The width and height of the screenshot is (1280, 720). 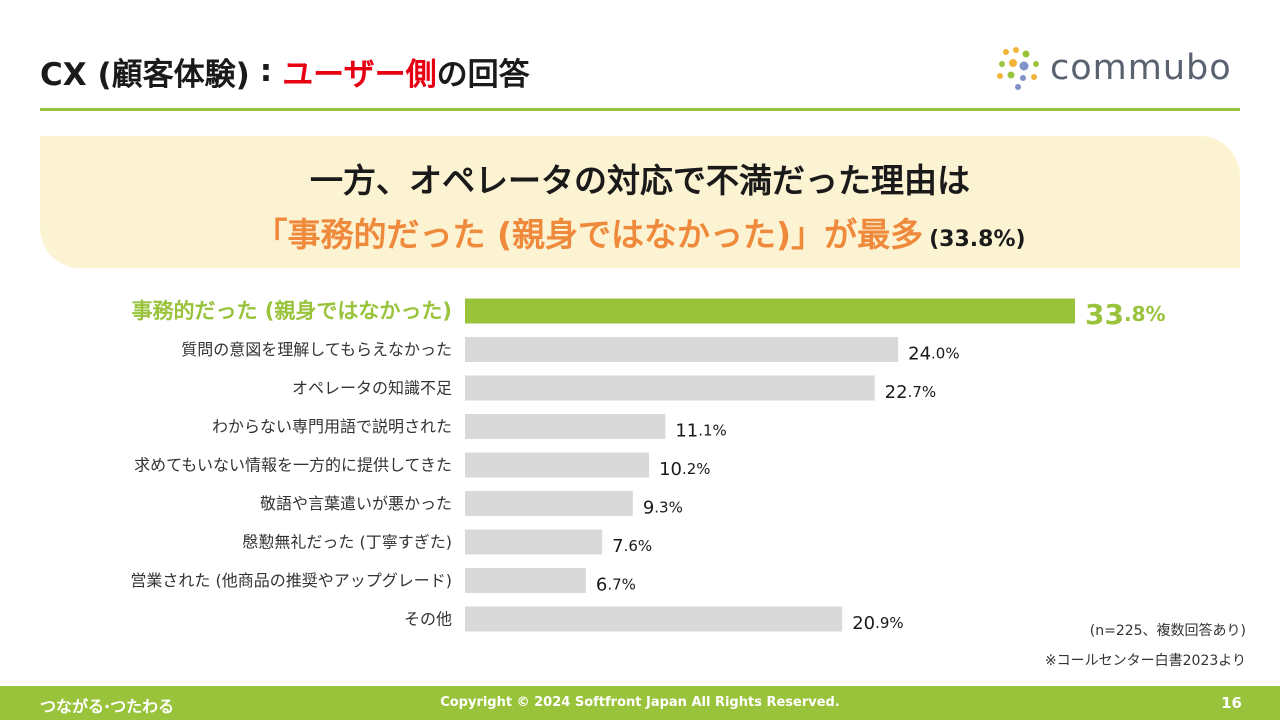 I want to click on header-divider, so click(x=640, y=109).